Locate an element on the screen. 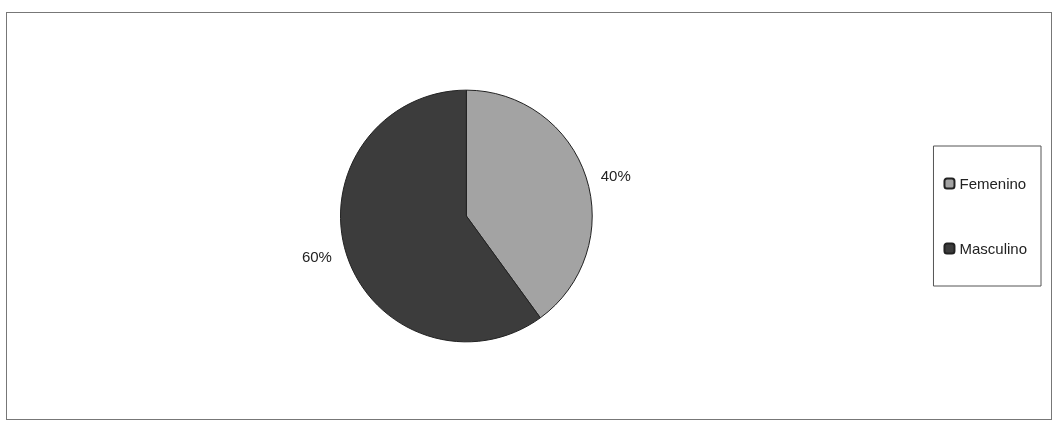 The width and height of the screenshot is (1060, 428). legend-label: Femenino is located at coordinates (993, 183).